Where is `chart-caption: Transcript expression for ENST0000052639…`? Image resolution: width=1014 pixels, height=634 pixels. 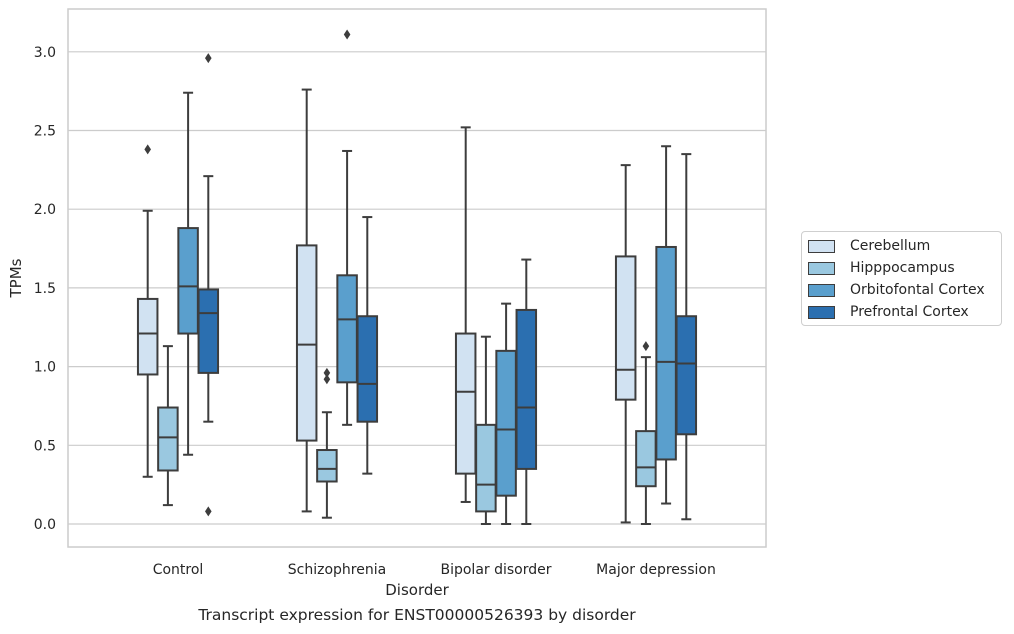 chart-caption: Transcript expression for ENST0000052639… is located at coordinates (417, 615).